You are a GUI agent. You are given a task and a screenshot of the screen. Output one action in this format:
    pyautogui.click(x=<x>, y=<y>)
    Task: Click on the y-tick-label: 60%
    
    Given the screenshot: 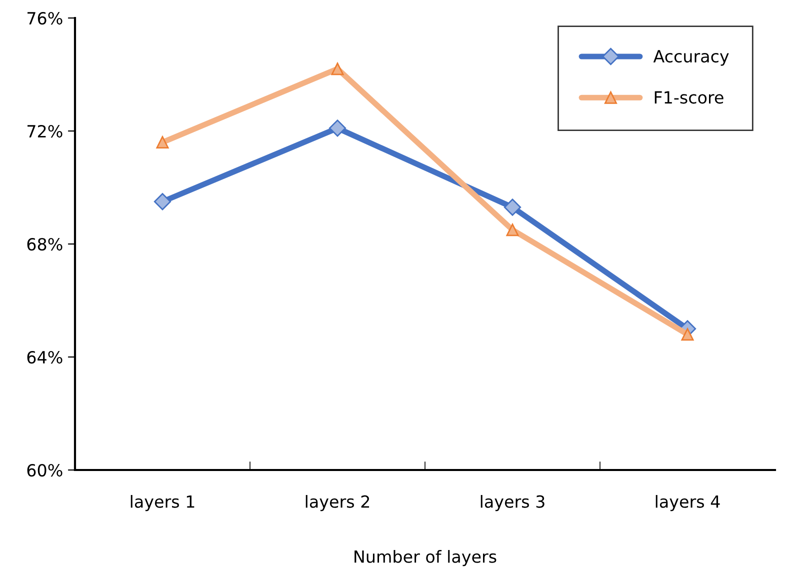 What is the action you would take?
    pyautogui.click(x=44, y=470)
    